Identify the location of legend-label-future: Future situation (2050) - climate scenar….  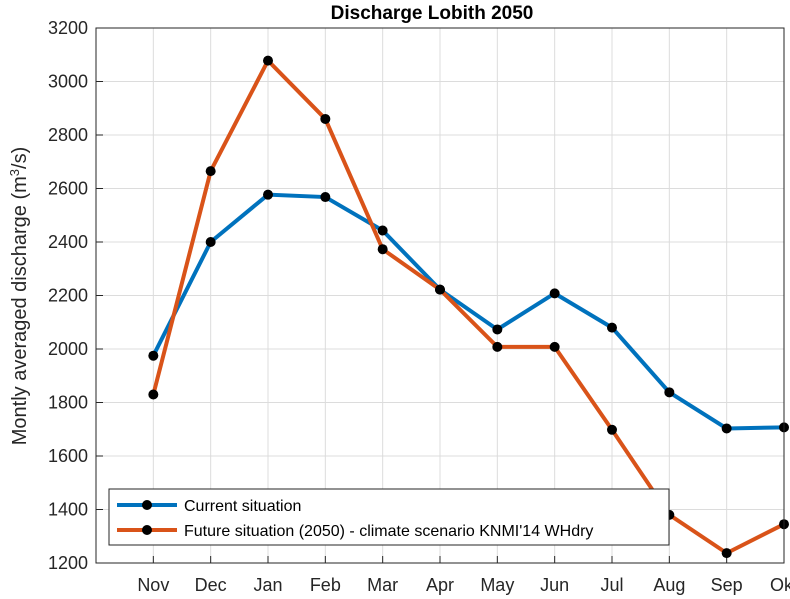
(388, 531).